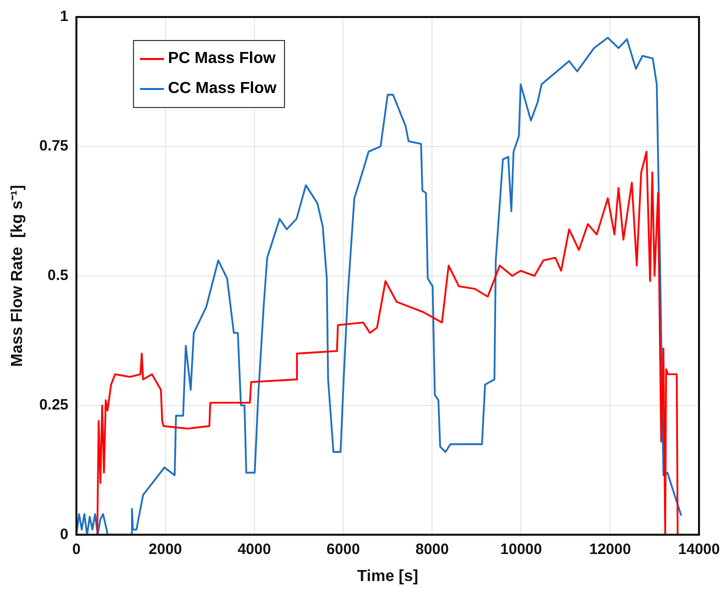  What do you see at coordinates (64, 17) in the screenshot?
I see `y-tick-label: 1` at bounding box center [64, 17].